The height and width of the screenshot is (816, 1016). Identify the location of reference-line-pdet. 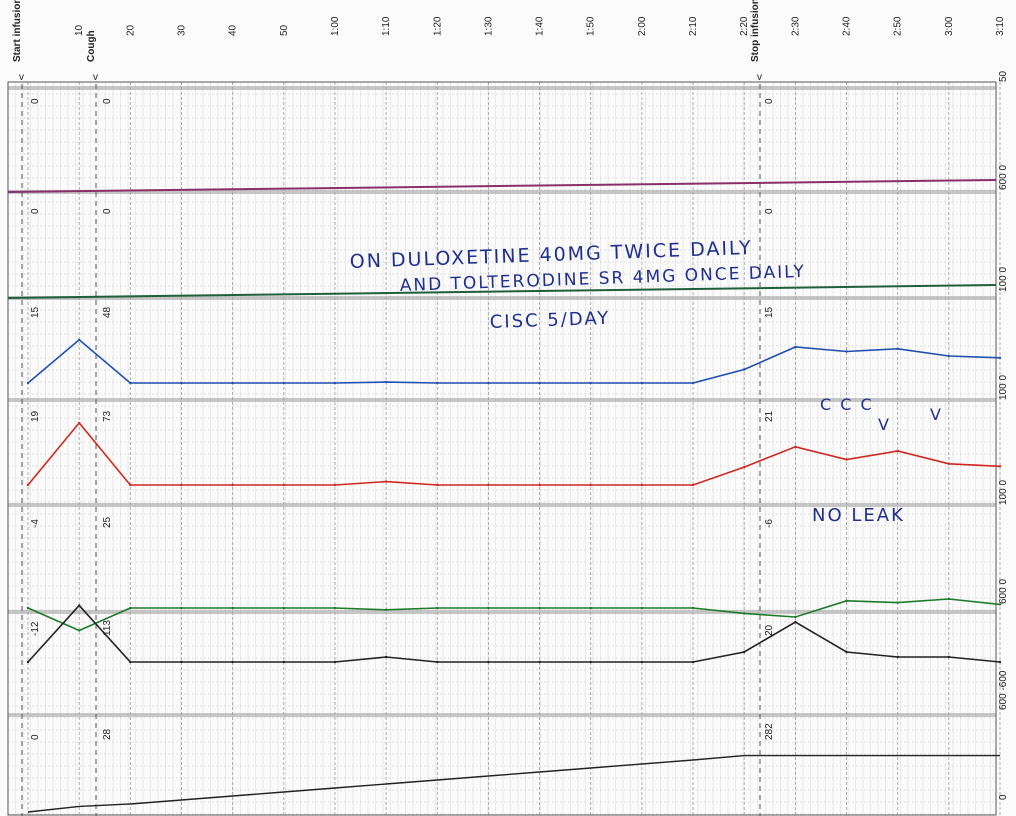
(502, 186).